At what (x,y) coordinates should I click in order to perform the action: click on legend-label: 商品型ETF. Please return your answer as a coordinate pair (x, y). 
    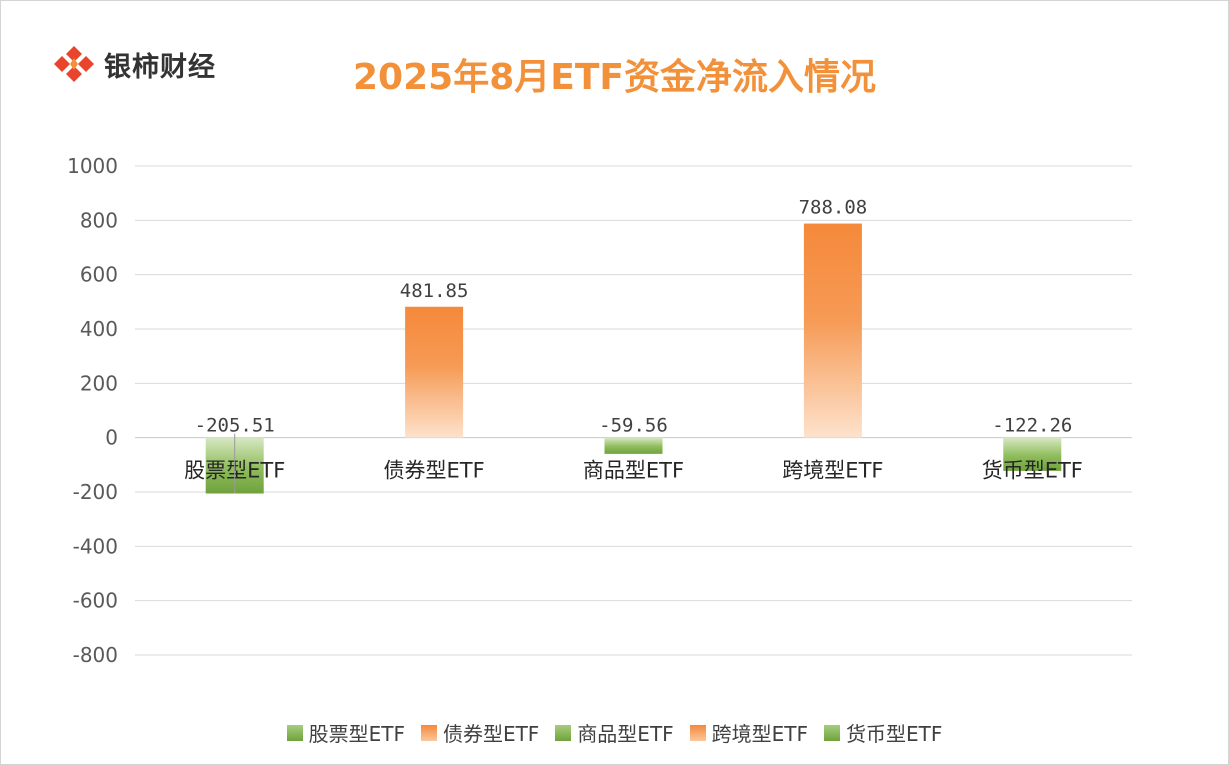
    Looking at the image, I should click on (625, 734).